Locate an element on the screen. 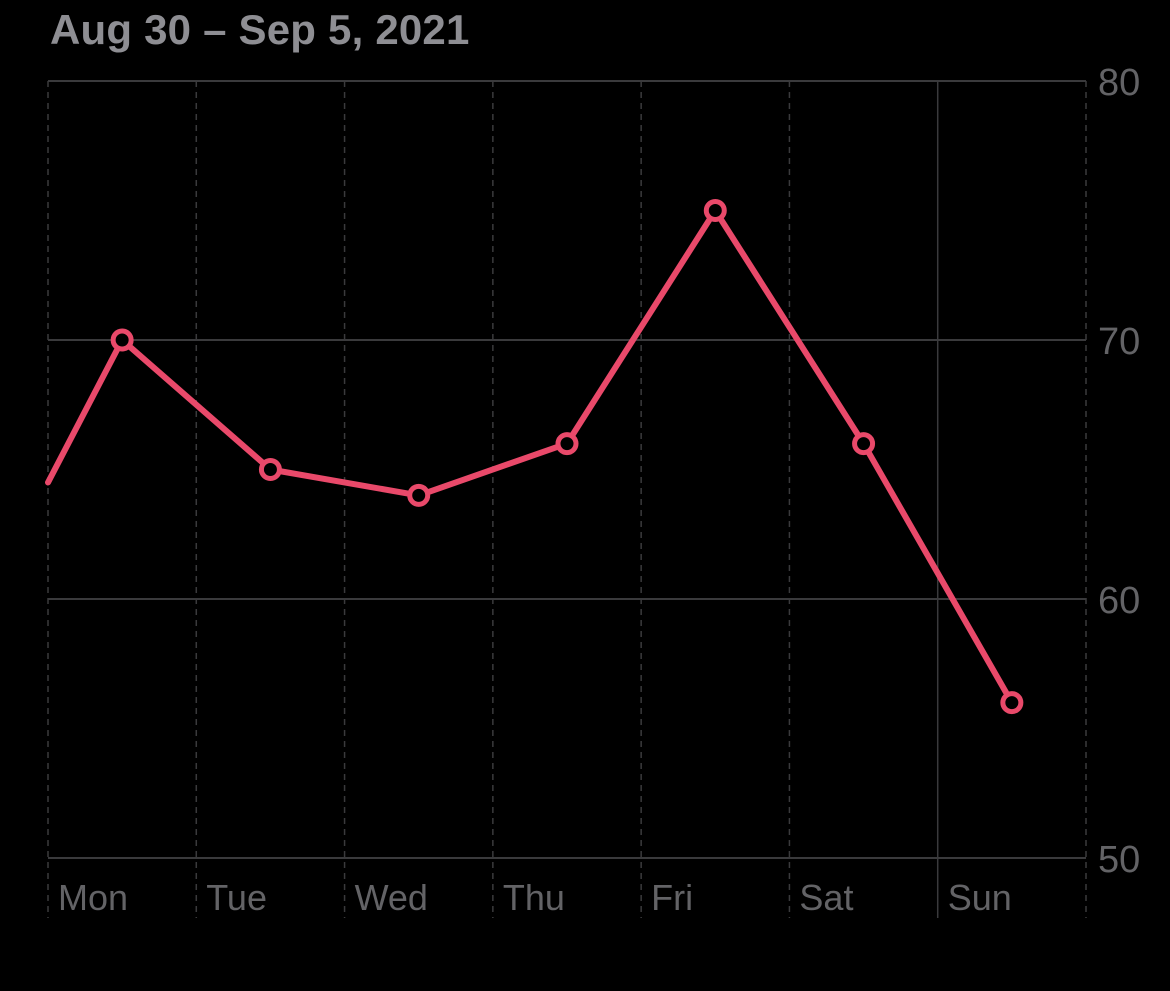  x-tick-label: Thu is located at coordinates (534, 897).